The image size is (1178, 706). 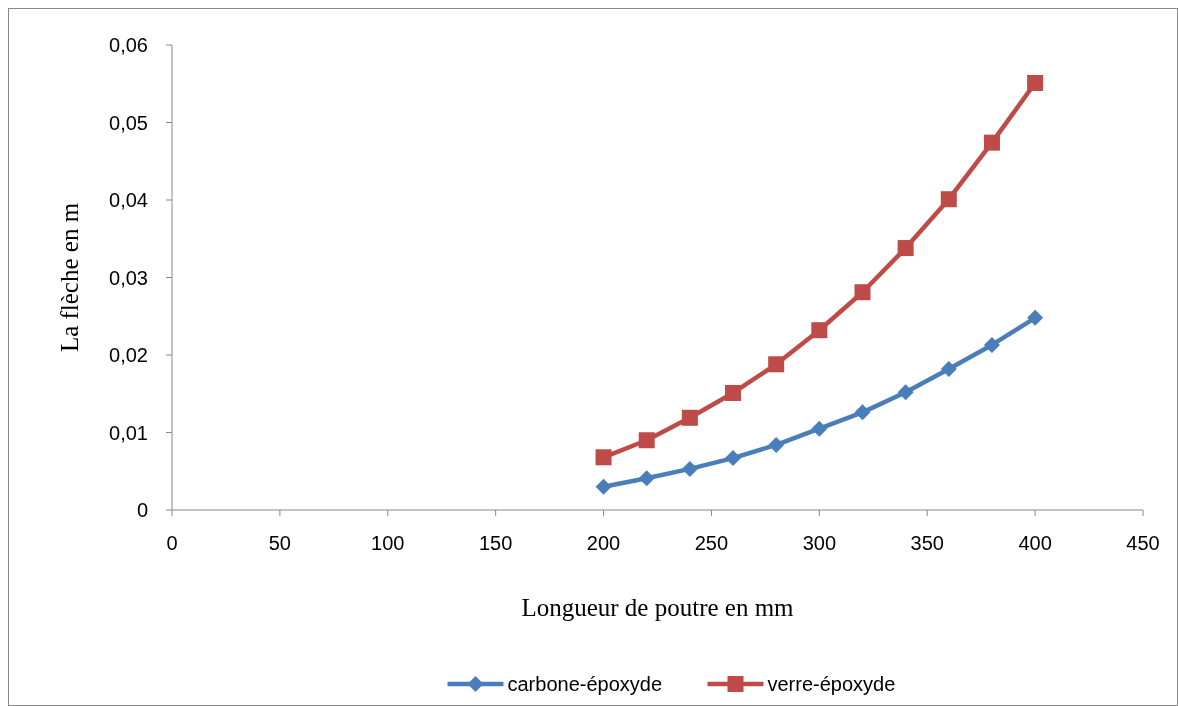 I want to click on y-tick-label: 0,04, so click(x=128, y=200).